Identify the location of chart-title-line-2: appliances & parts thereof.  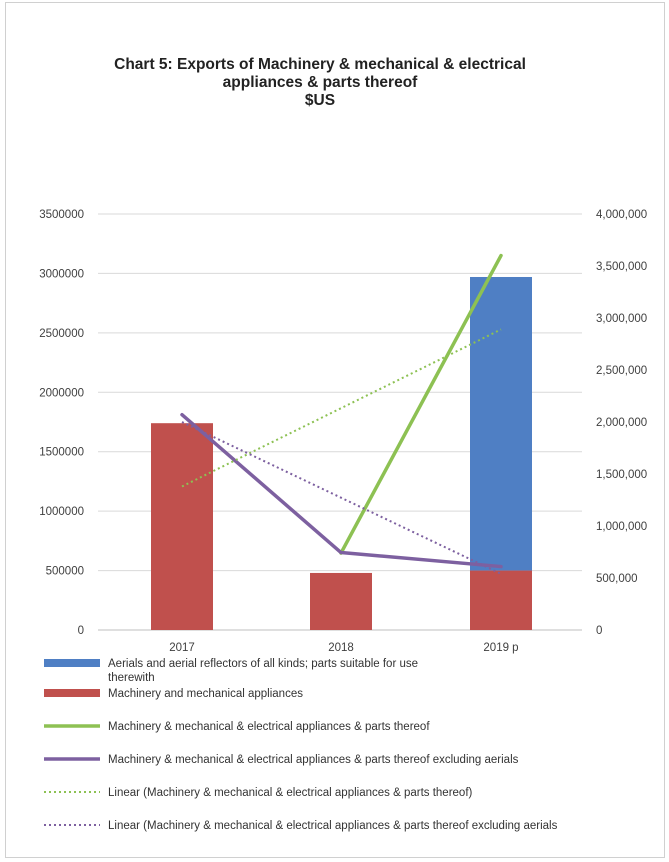
(320, 82).